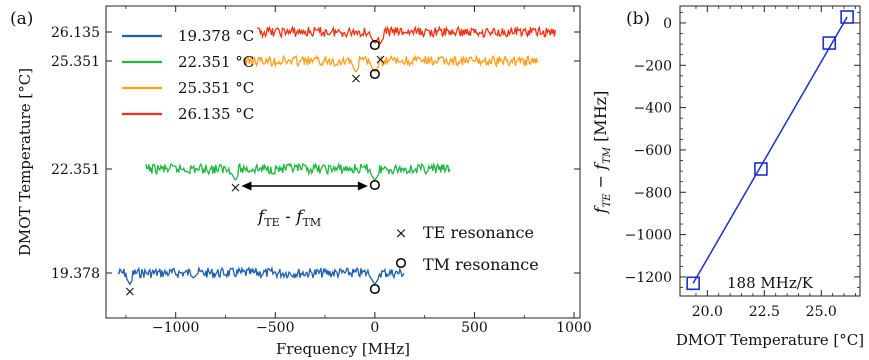 This screenshot has width=869, height=360. What do you see at coordinates (343, 349) in the screenshot?
I see `panel-a-xlabel: Frequency [MHz]` at bounding box center [343, 349].